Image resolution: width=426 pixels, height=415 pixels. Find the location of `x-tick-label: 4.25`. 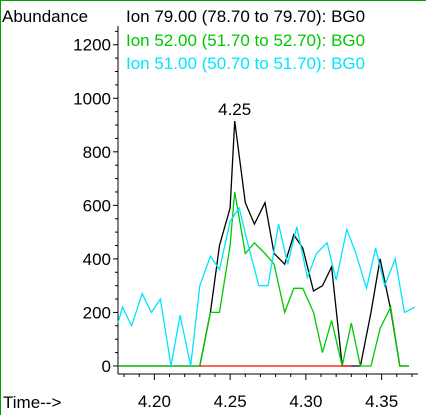

x-tick-label: 4.25 is located at coordinates (230, 401).